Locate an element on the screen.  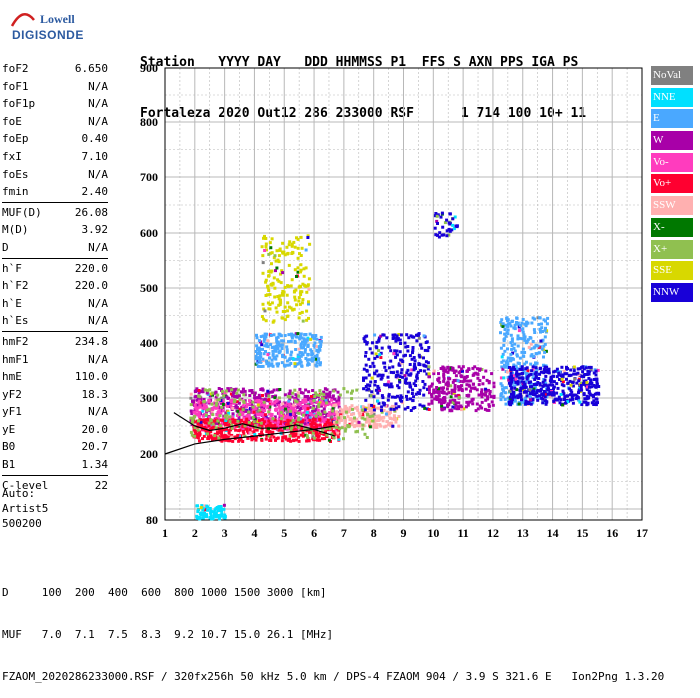
param-value: N/A is located at coordinates (98, 86).